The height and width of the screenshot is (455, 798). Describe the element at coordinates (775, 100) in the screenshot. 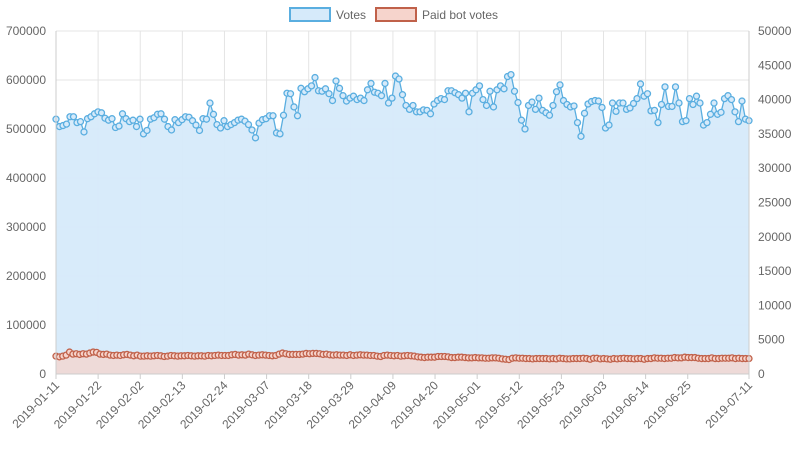

I see `y-right-tick-label: 40000` at that location.